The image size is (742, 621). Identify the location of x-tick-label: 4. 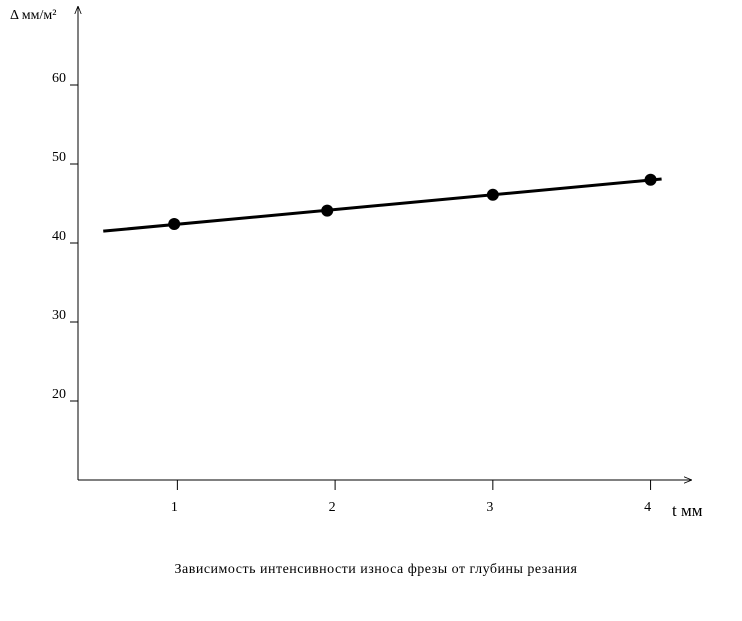
(647, 507).